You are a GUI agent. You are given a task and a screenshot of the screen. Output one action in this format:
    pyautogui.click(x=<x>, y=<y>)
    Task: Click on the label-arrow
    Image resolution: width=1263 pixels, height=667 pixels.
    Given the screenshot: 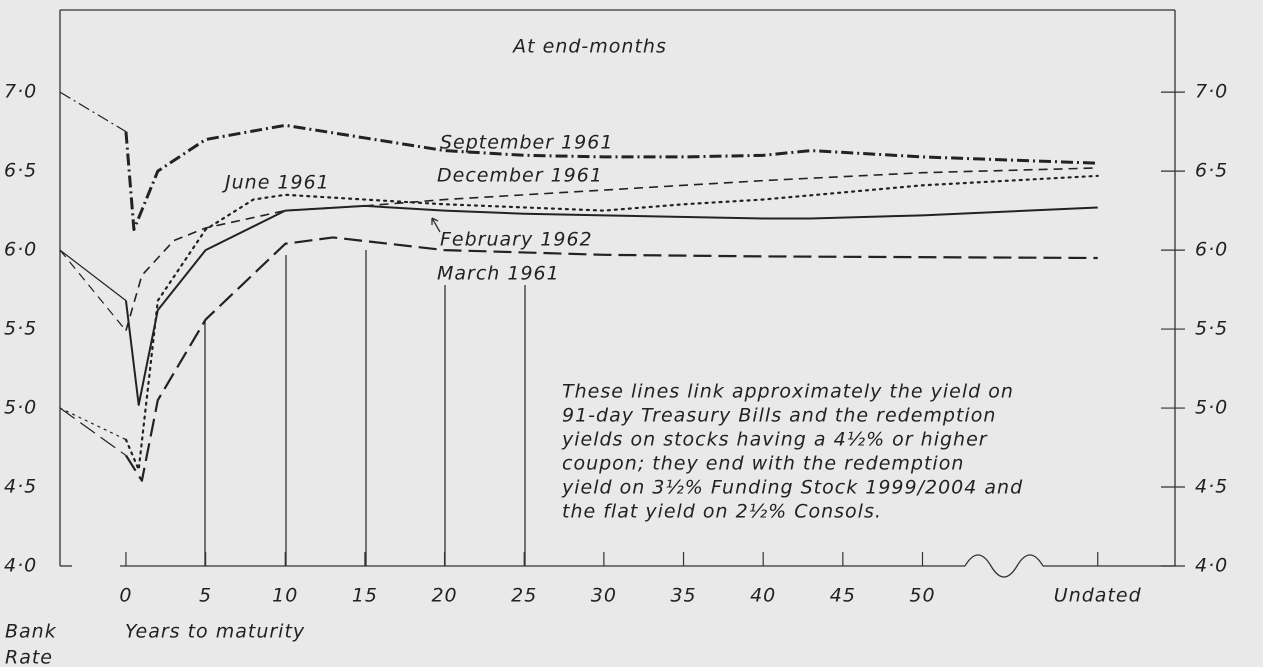 What is the action you would take?
    pyautogui.click(x=436, y=225)
    